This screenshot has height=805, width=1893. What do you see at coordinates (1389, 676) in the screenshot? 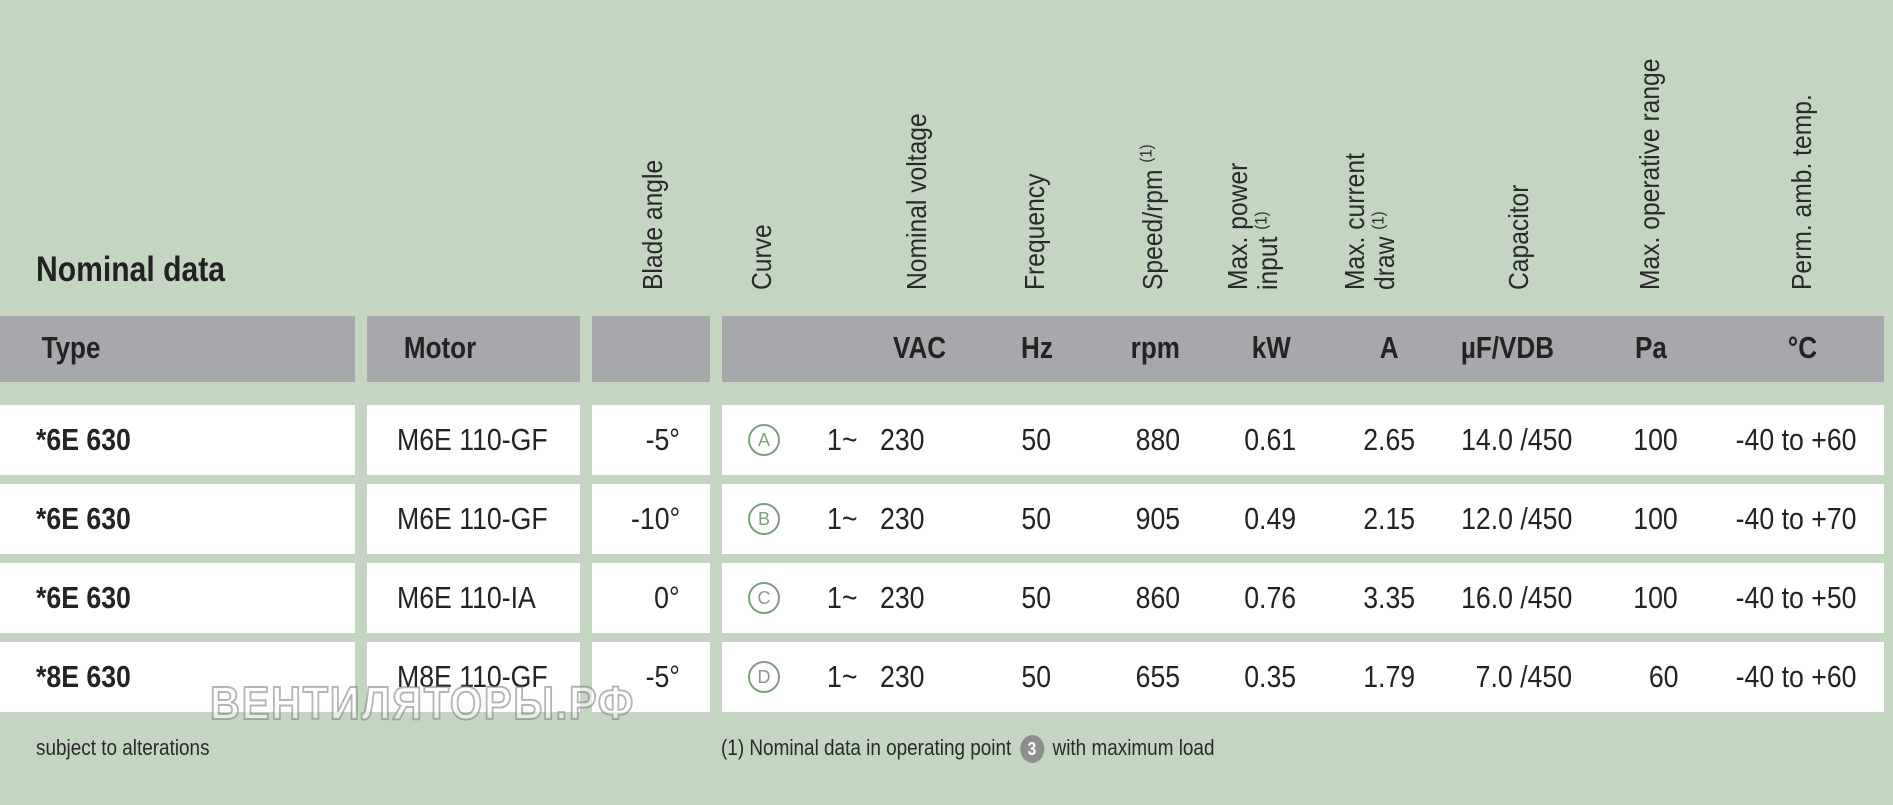
I see `cell-current: 1.79` at bounding box center [1389, 676].